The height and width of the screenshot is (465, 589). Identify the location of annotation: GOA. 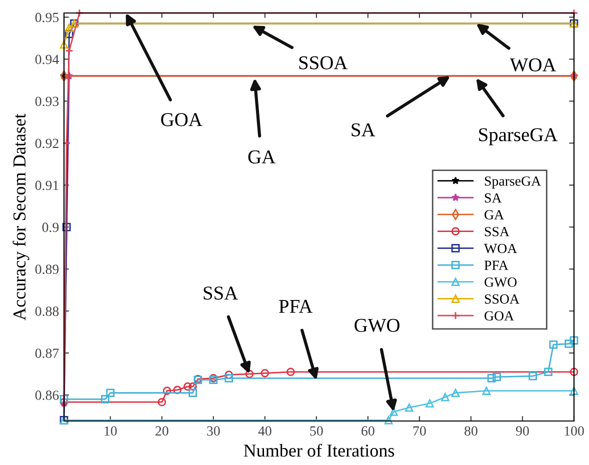
(181, 119).